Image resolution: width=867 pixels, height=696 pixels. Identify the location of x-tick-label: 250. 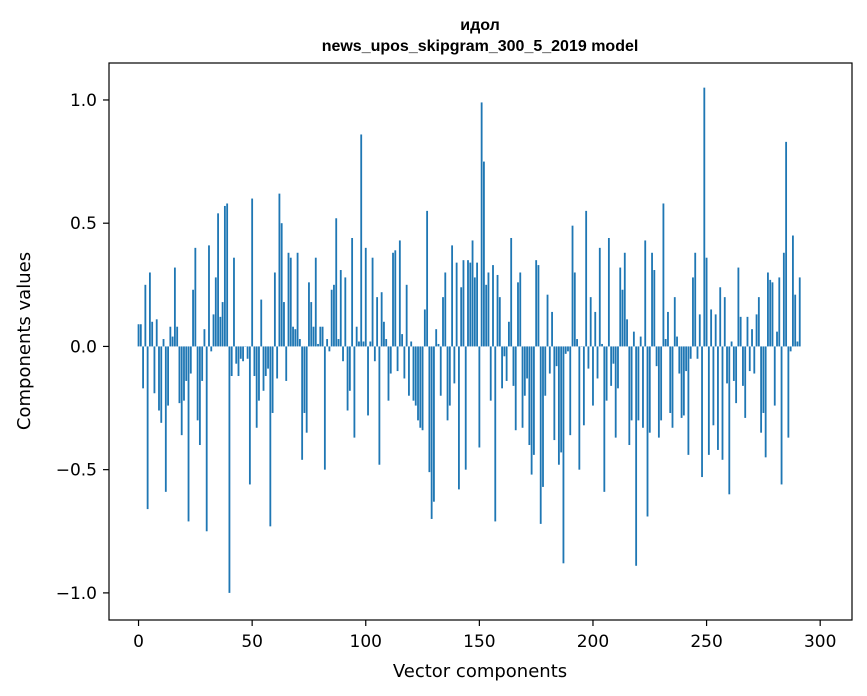
(706, 642).